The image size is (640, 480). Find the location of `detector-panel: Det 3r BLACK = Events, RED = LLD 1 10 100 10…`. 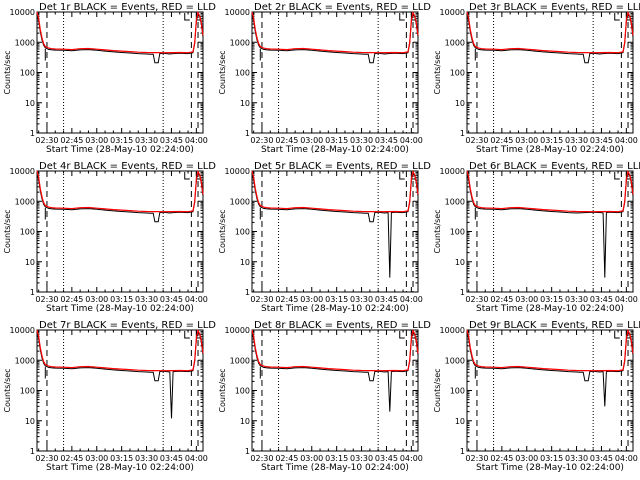

detector-panel: Det 3r BLACK = Events, RED = LLD 1 10 100 10… is located at coordinates (536, 78).